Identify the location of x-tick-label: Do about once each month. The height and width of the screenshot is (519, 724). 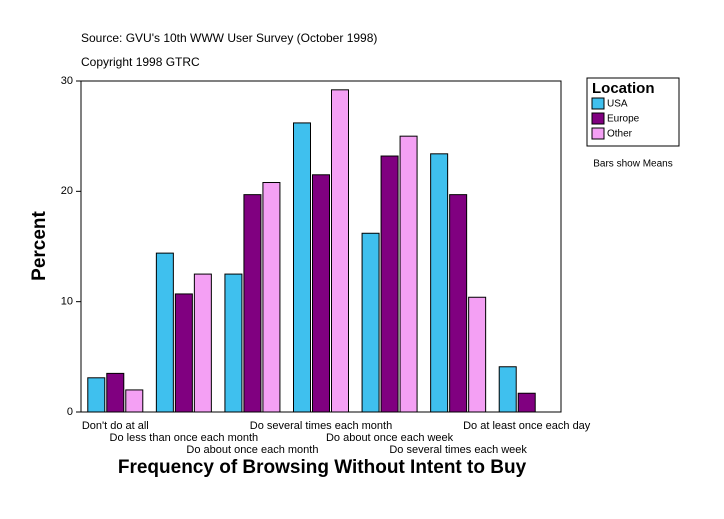
(252, 450).